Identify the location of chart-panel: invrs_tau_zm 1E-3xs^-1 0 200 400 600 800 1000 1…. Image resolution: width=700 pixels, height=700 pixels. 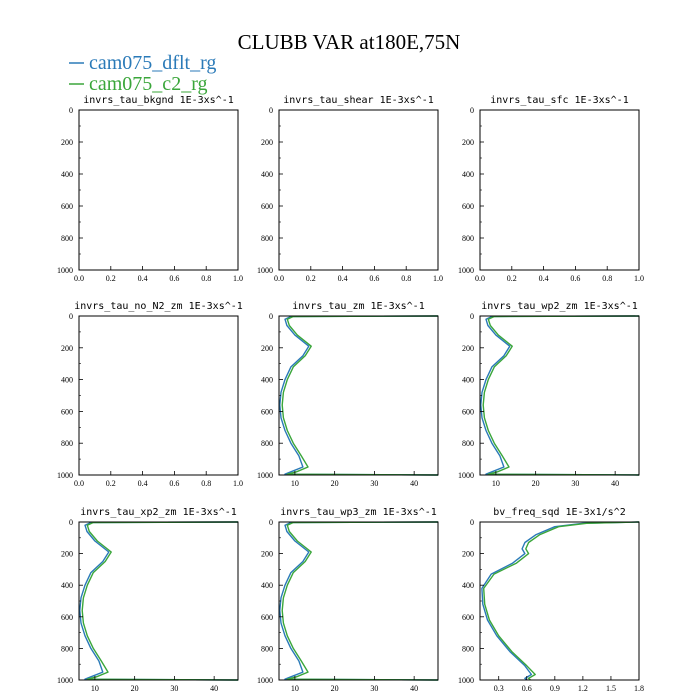
(348, 394).